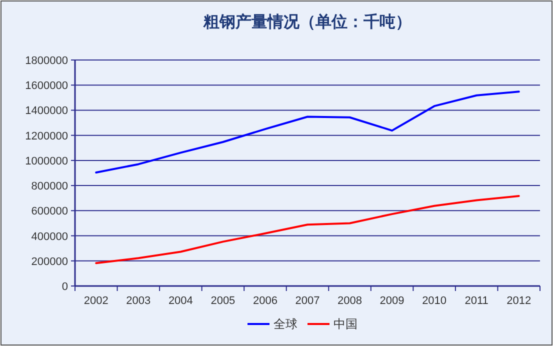 The image size is (553, 346). I want to click on x-tick-label: 2008, so click(350, 301).